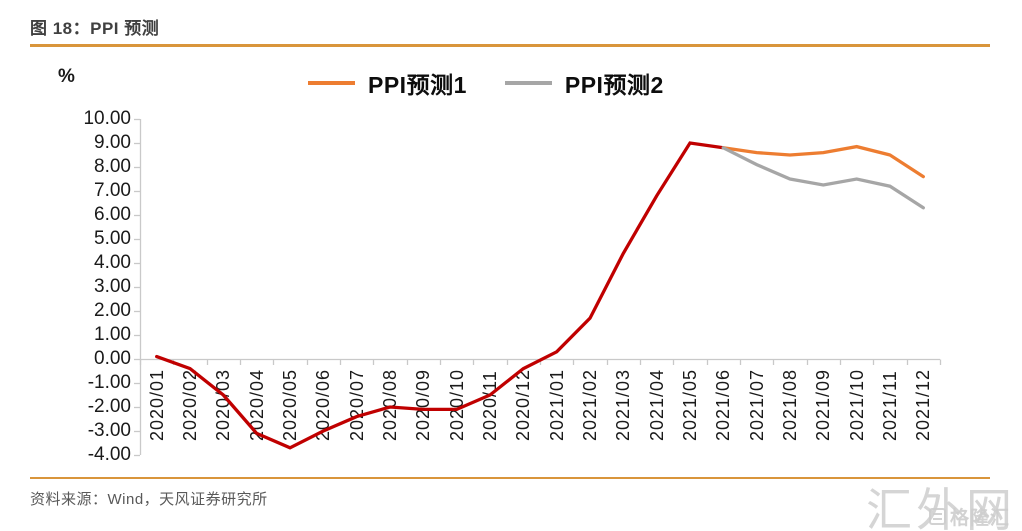 This screenshot has height=531, width=1022. I want to click on watermark-small-label: 格隆汇, so click(979, 518).